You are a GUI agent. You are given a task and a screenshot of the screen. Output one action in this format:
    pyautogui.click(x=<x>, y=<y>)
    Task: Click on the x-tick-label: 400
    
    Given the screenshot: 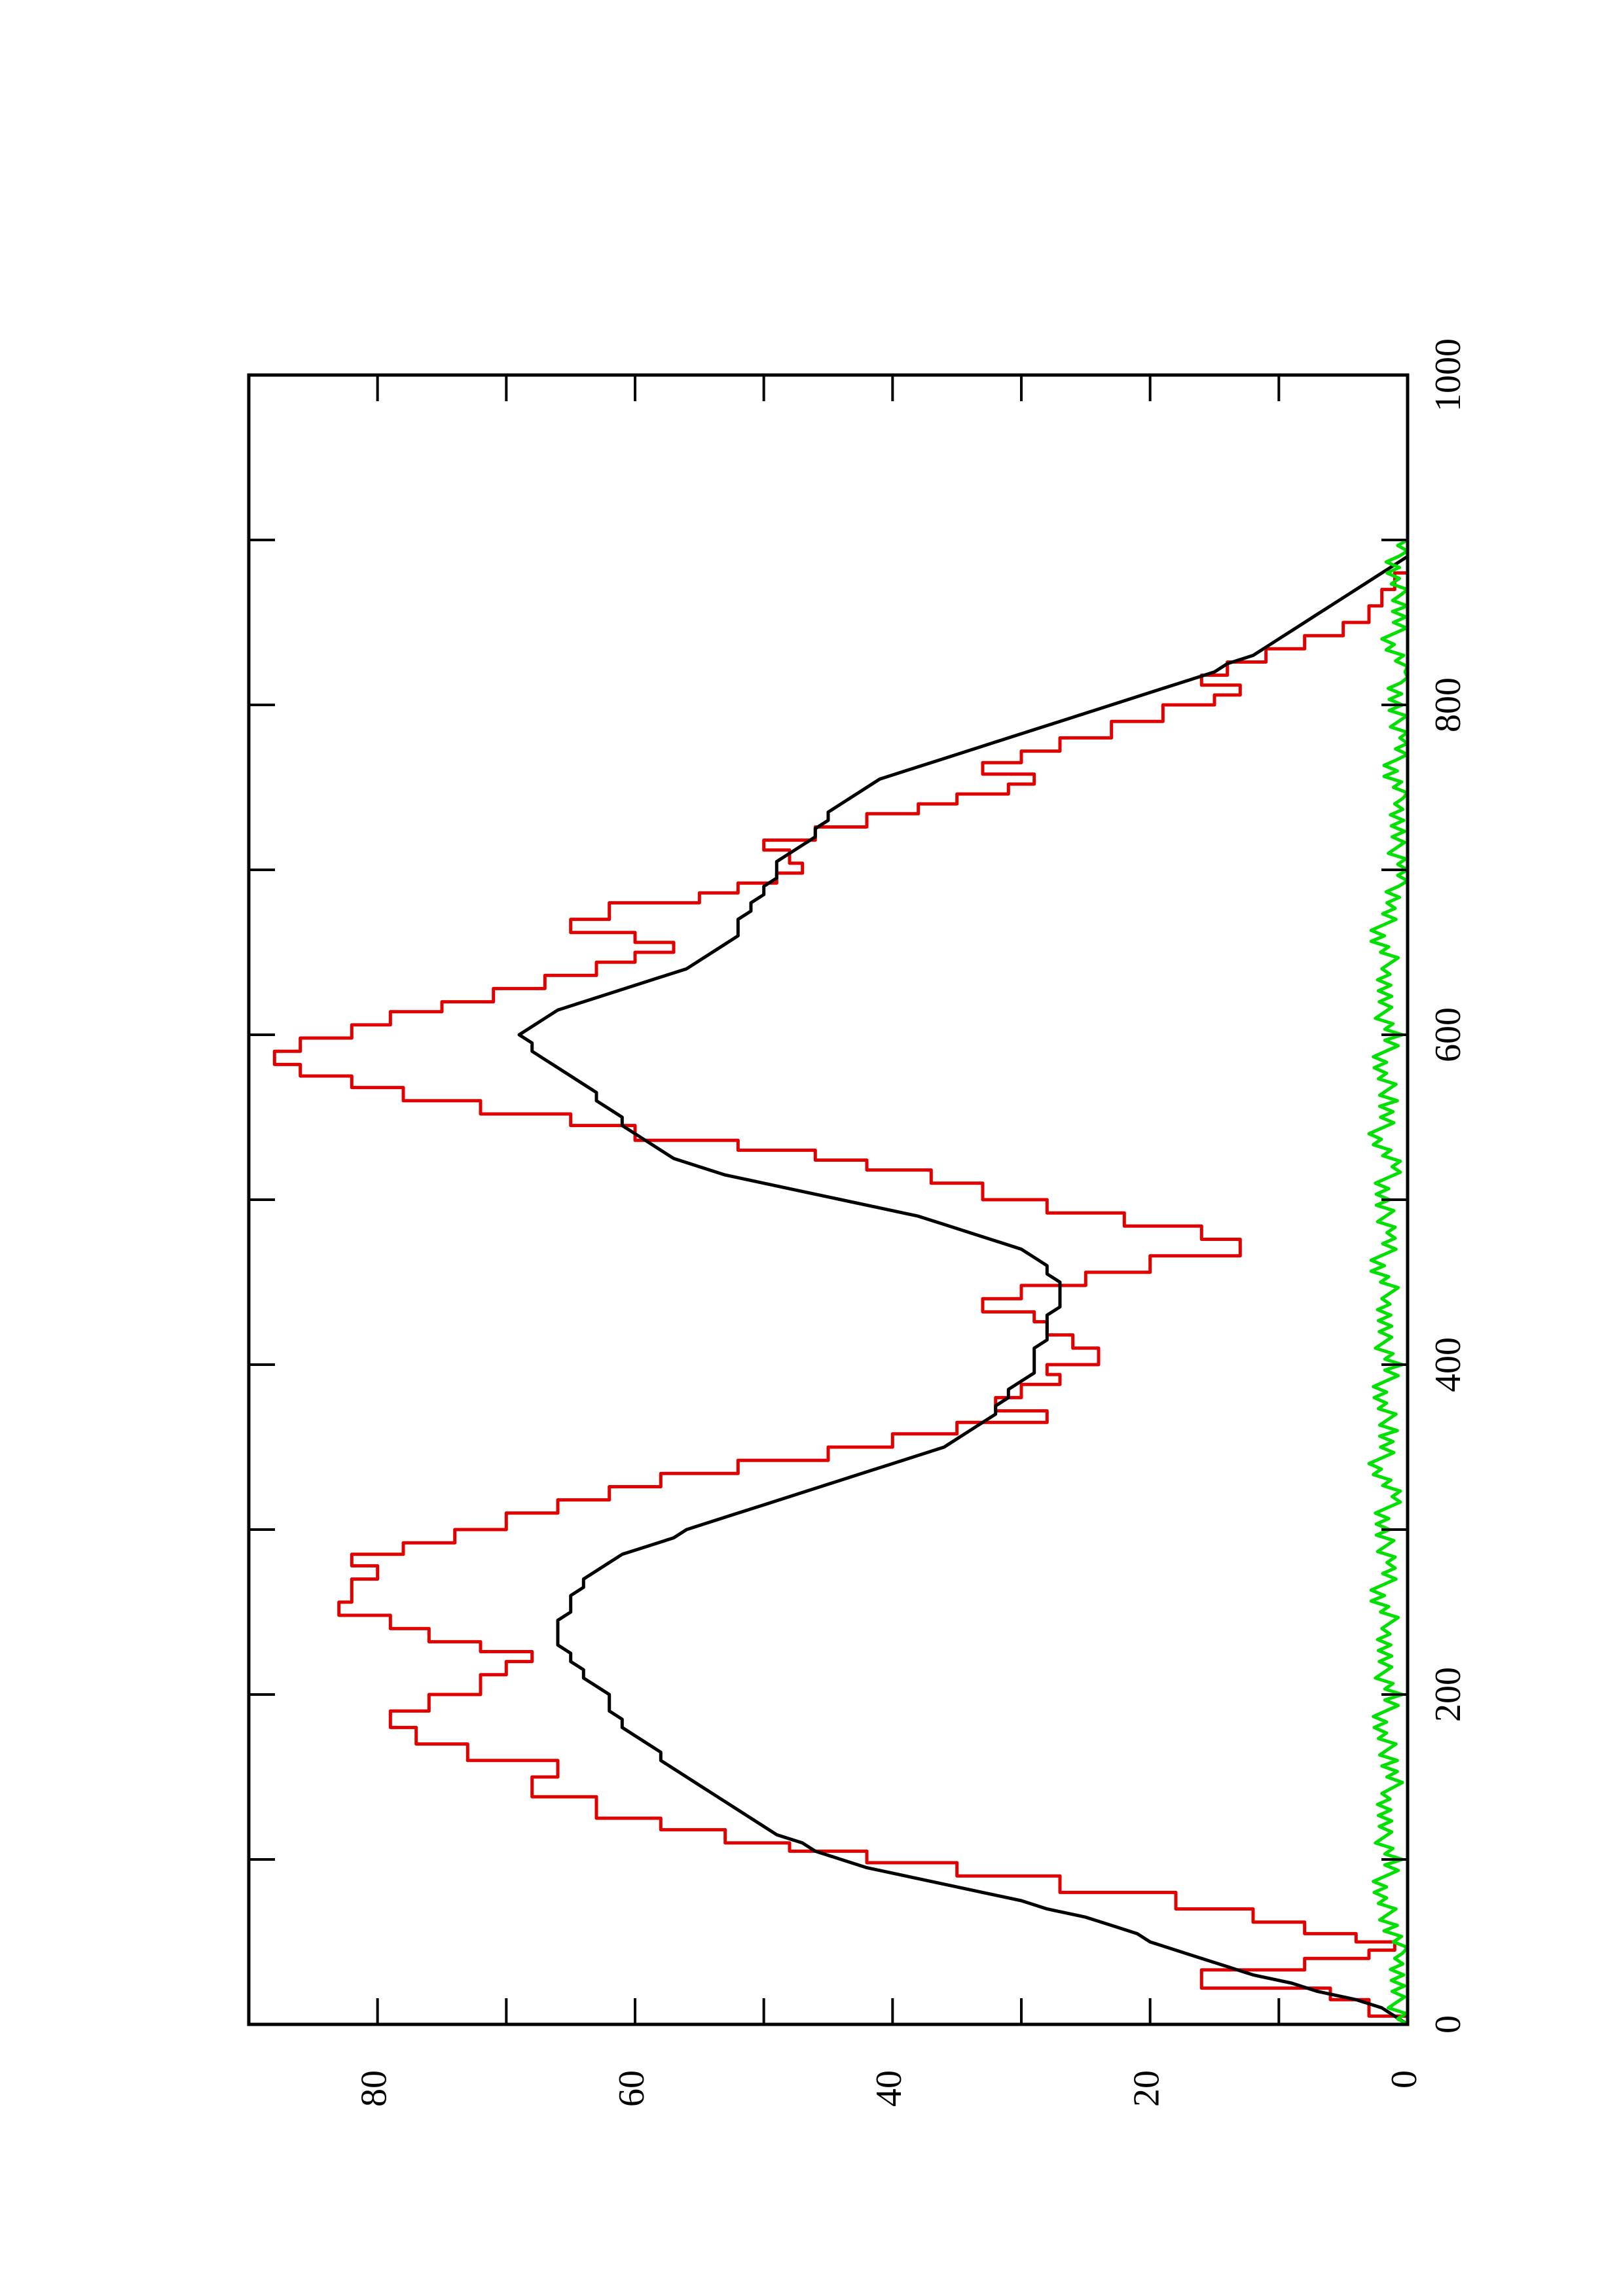 What is the action you would take?
    pyautogui.click(x=1448, y=1364)
    